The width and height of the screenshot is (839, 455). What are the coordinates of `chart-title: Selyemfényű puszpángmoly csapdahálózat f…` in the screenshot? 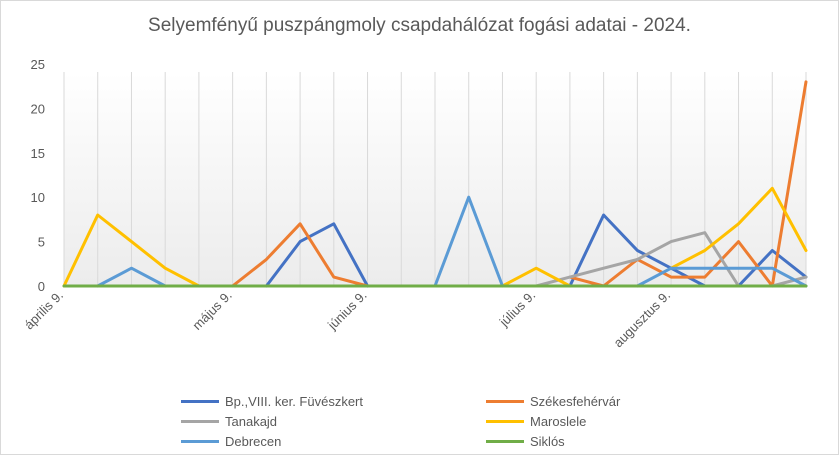 It's located at (419, 25).